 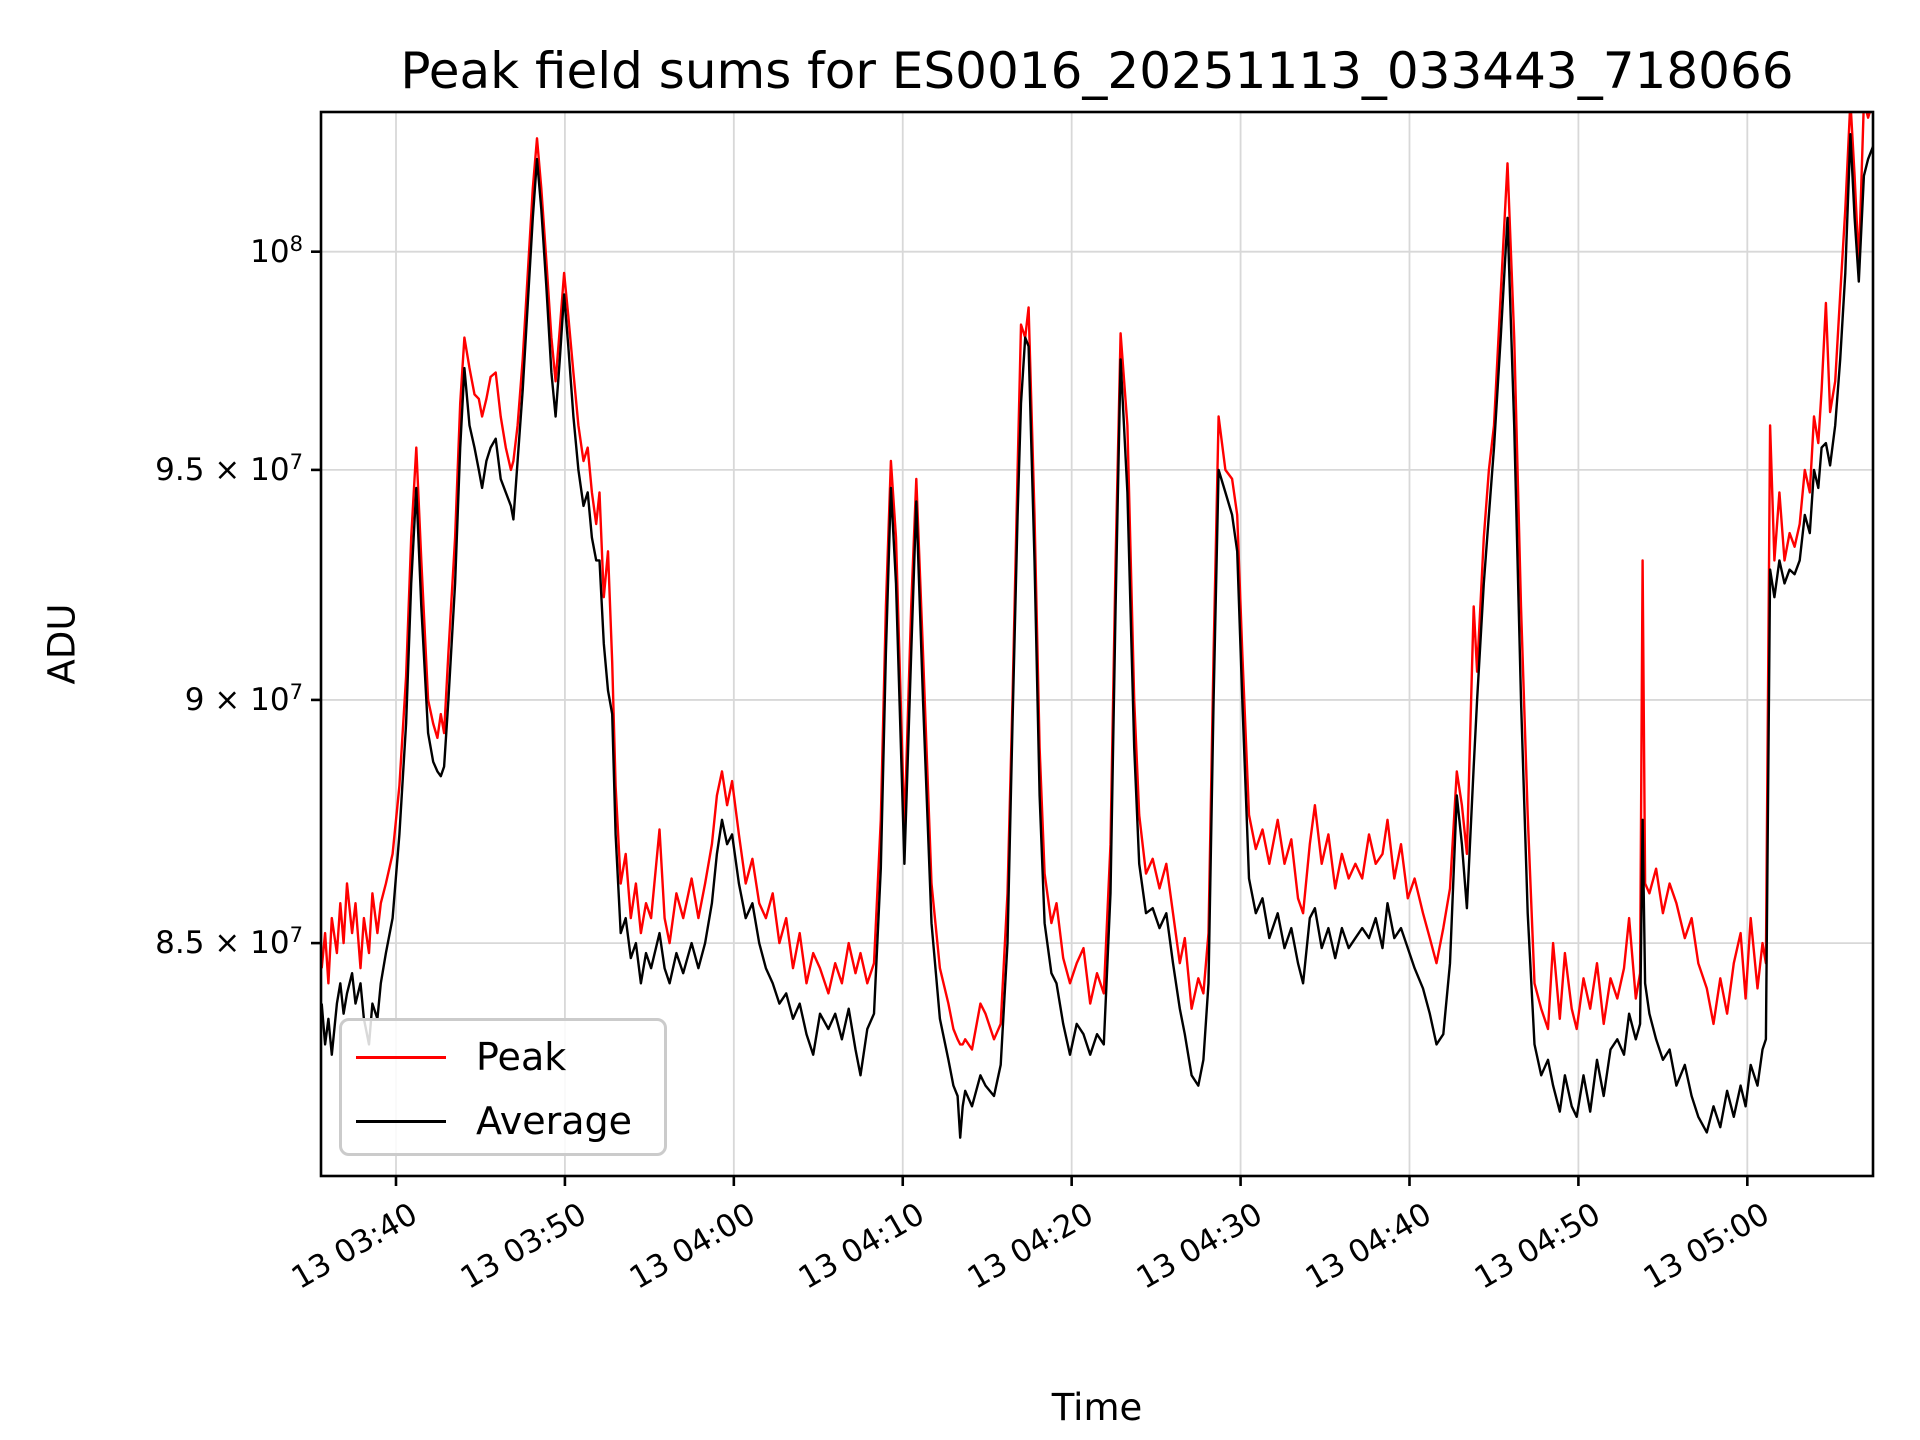 I want to click on y-axis-label: ADU, so click(x=62, y=644).